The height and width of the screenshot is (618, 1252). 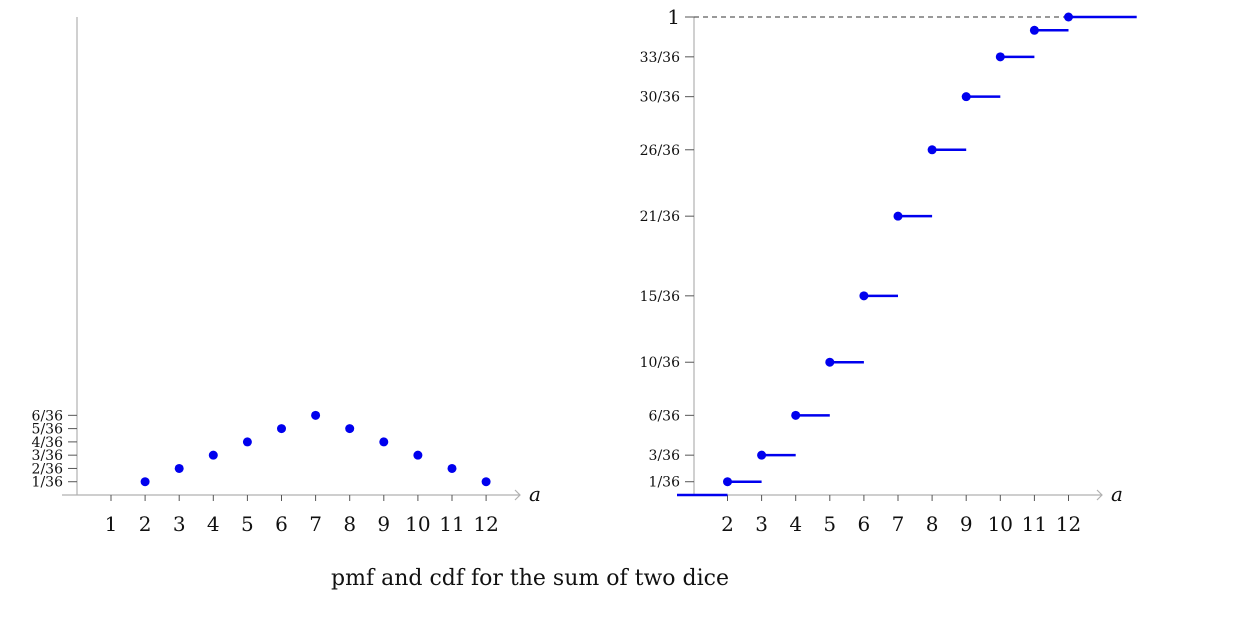 I want to click on y-tick-label: 5/36, so click(x=48, y=430).